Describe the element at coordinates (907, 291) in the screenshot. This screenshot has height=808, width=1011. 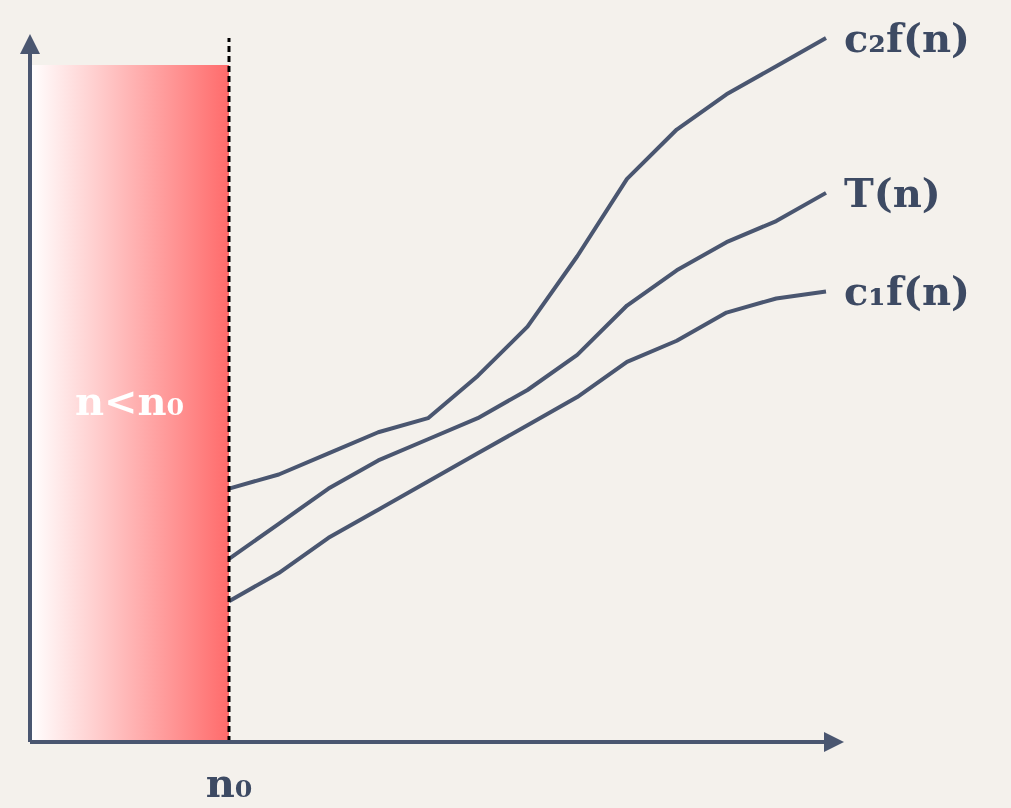
I see `series-label: c₁f(n)` at that location.